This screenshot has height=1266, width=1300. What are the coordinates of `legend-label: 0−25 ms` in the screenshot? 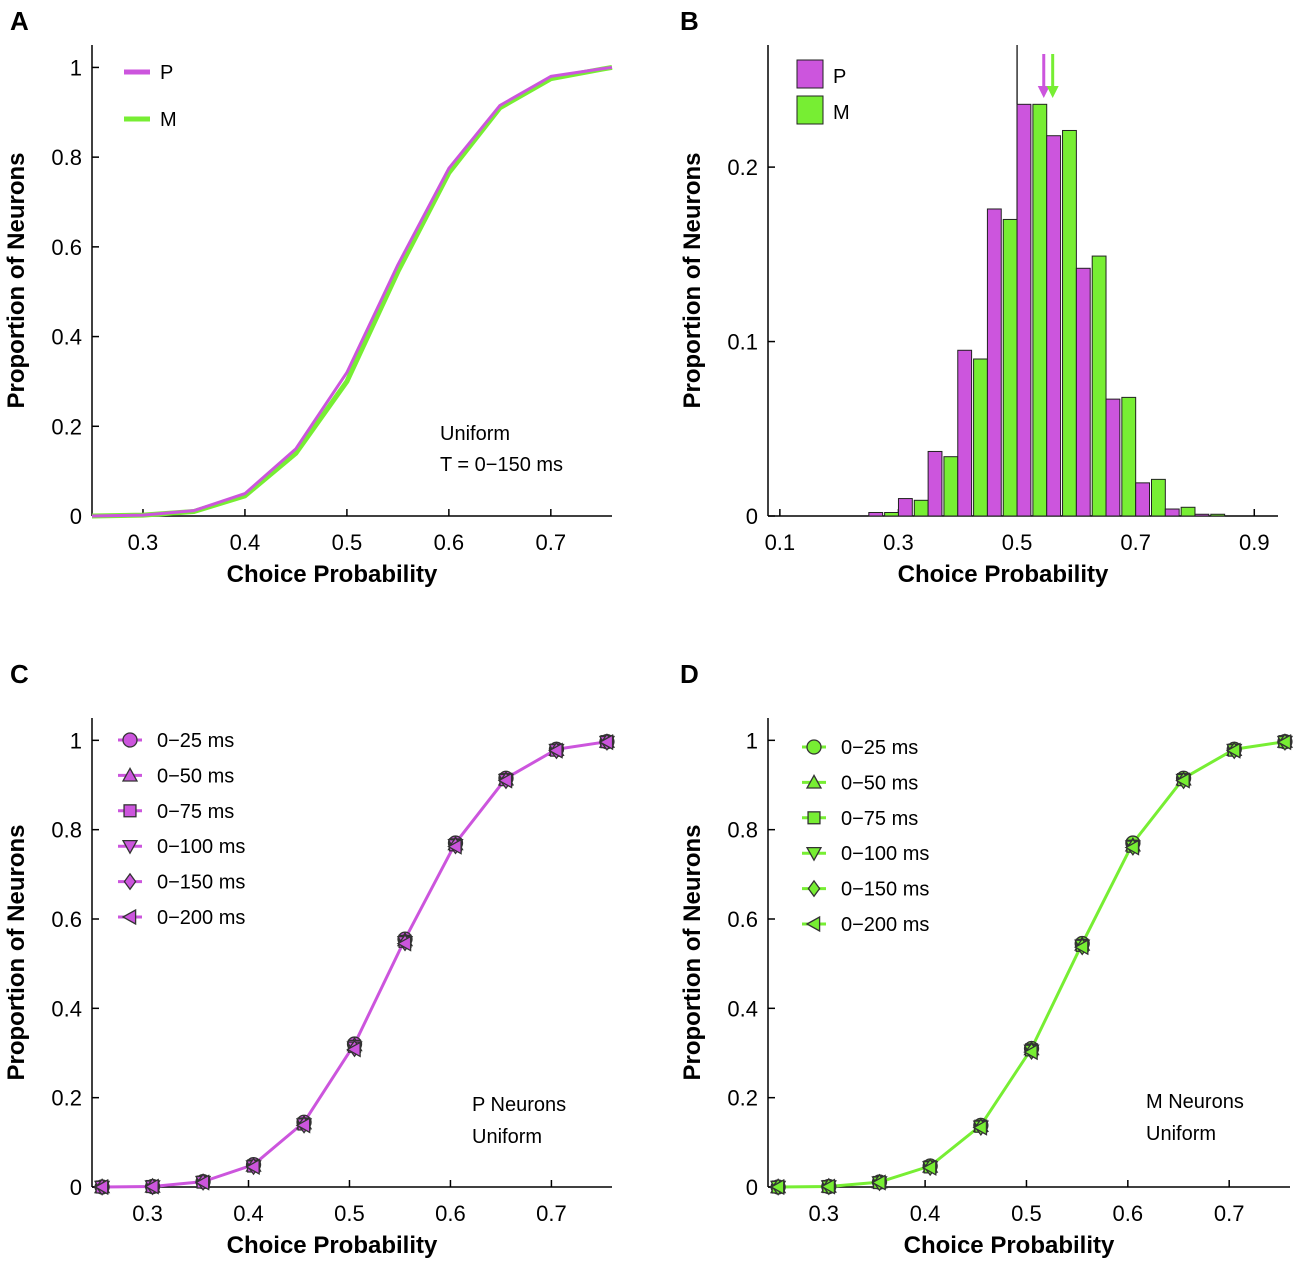 It's located at (879, 748).